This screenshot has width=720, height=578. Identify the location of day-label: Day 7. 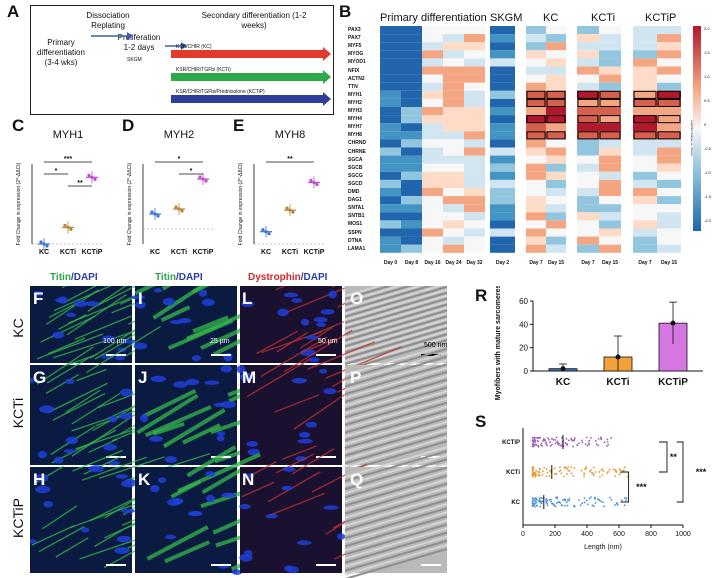
(645, 263).